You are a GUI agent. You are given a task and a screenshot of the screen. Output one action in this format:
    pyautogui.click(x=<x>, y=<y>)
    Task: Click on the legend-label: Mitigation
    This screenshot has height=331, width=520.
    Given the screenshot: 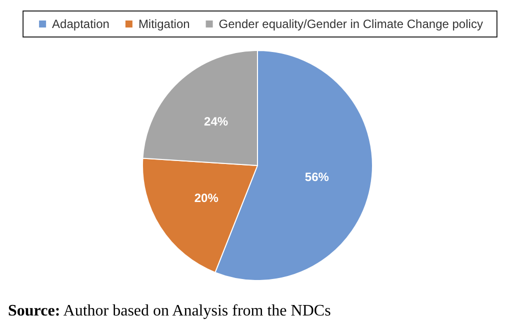 What is the action you would take?
    pyautogui.click(x=164, y=24)
    